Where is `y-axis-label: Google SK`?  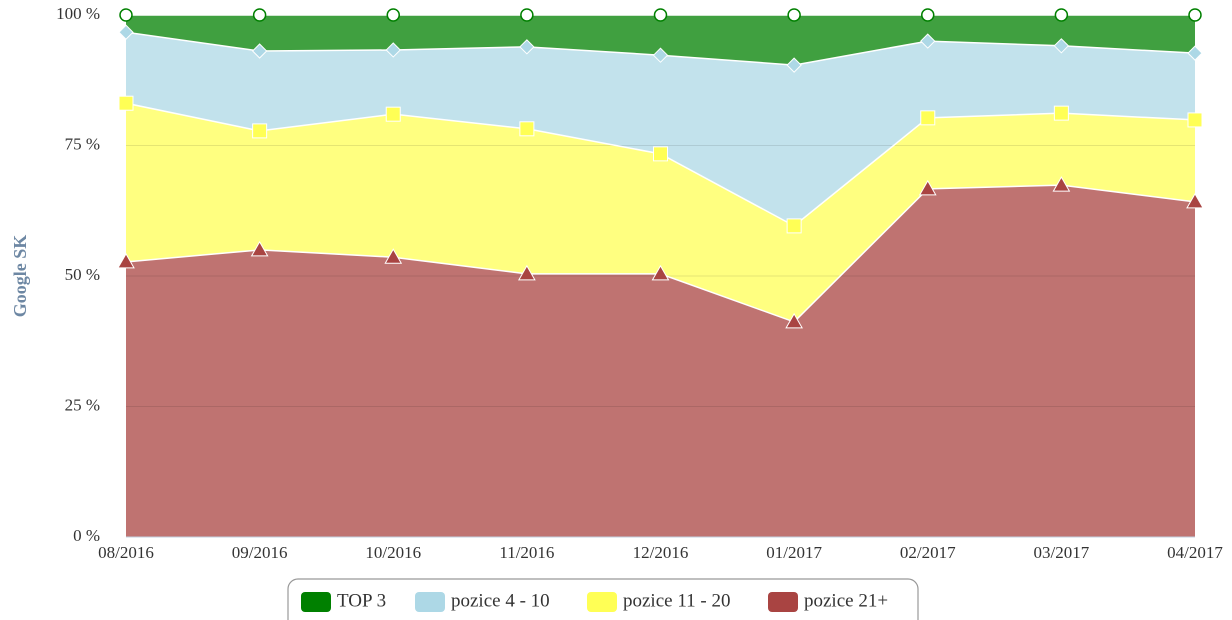 y-axis-label: Google SK is located at coordinates (20, 276).